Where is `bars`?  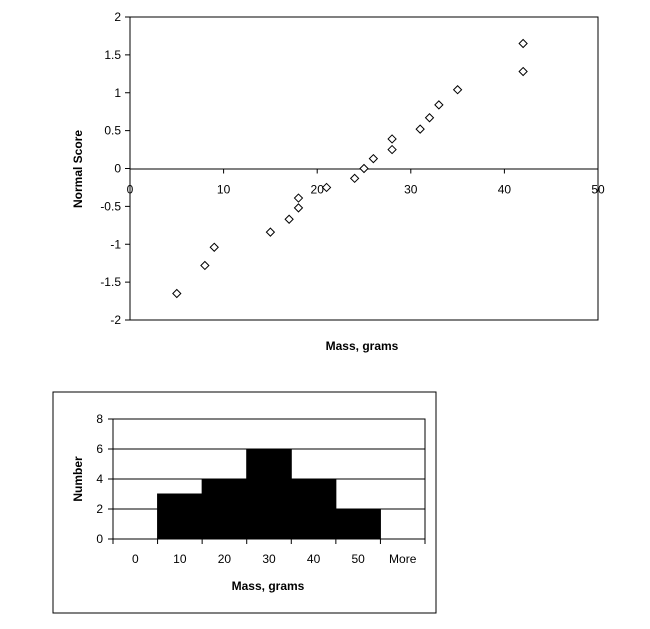 bars is located at coordinates (269, 494).